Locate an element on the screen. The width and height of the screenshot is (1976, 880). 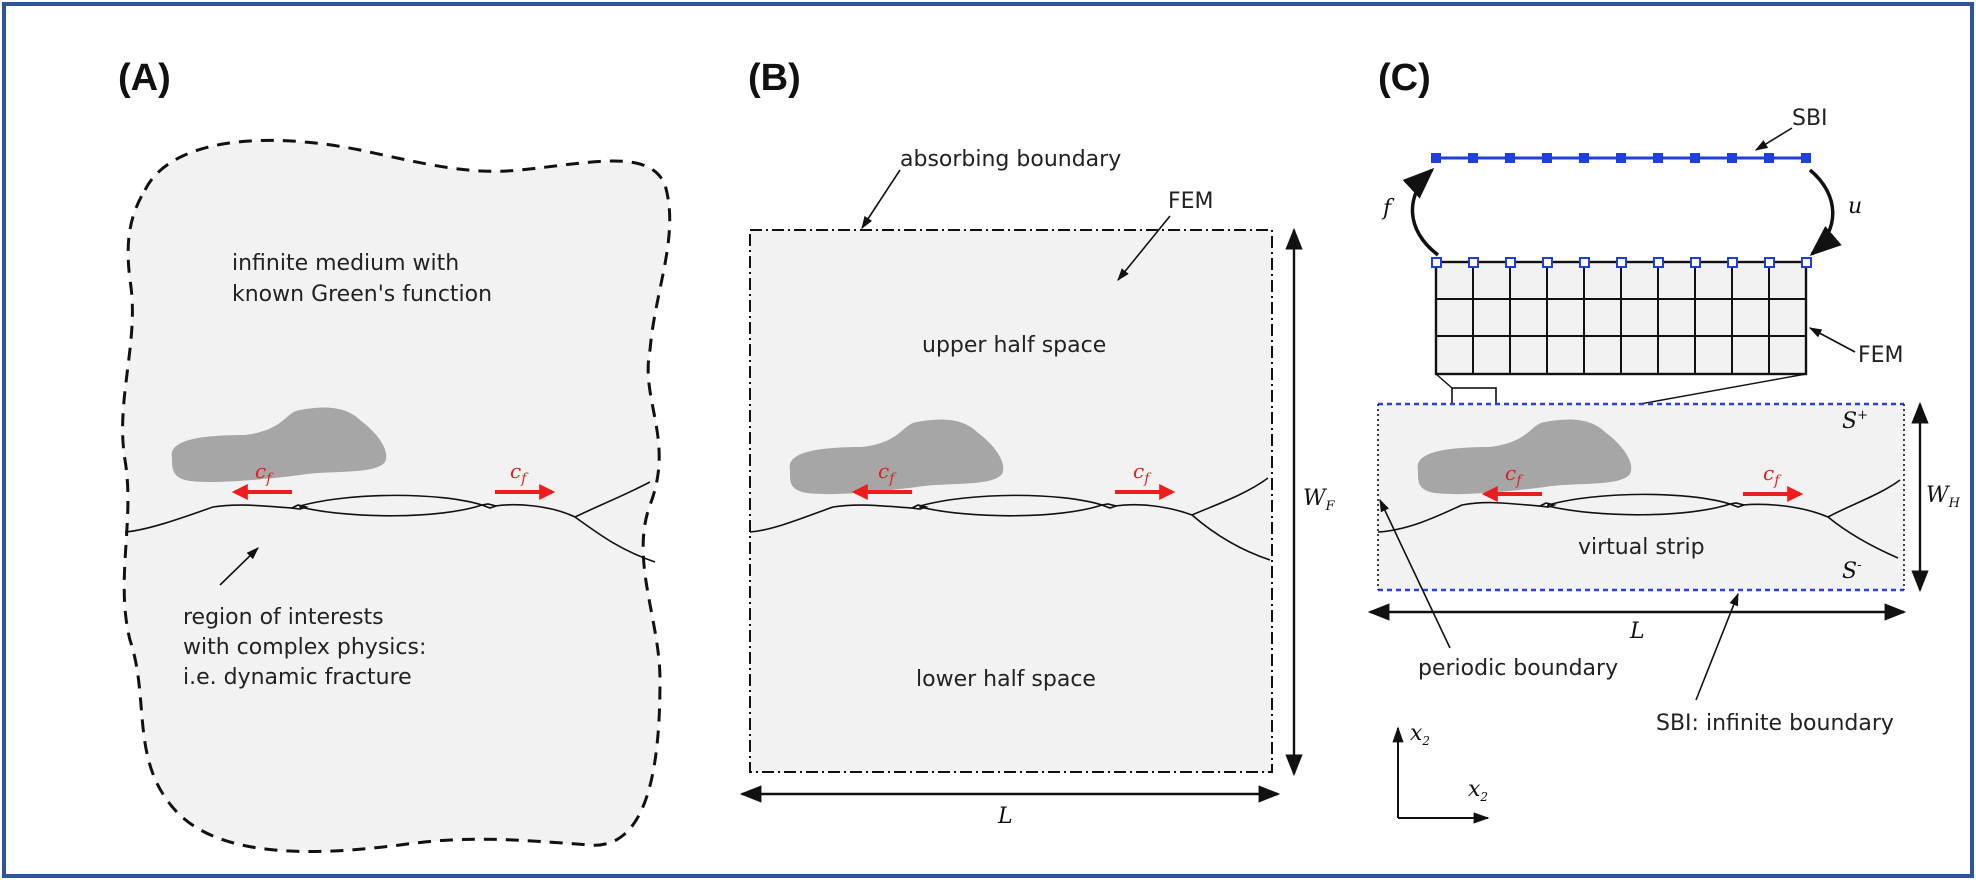
u-arrow is located at coordinates (1825, 212).